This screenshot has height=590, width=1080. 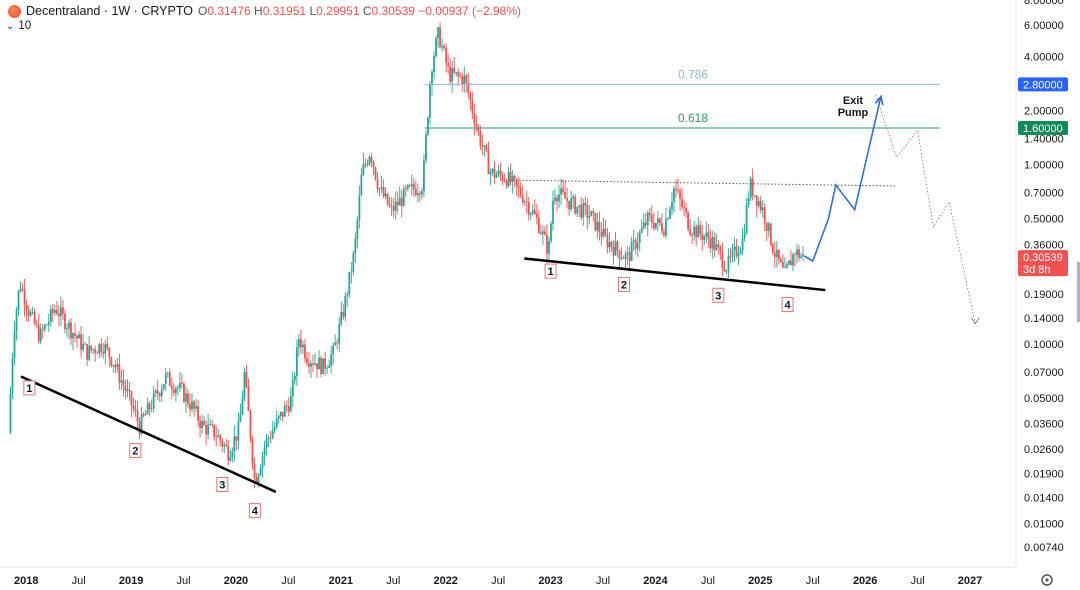 What do you see at coordinates (1044, 112) in the screenshot?
I see `price-tick-label: 2.00000` at bounding box center [1044, 112].